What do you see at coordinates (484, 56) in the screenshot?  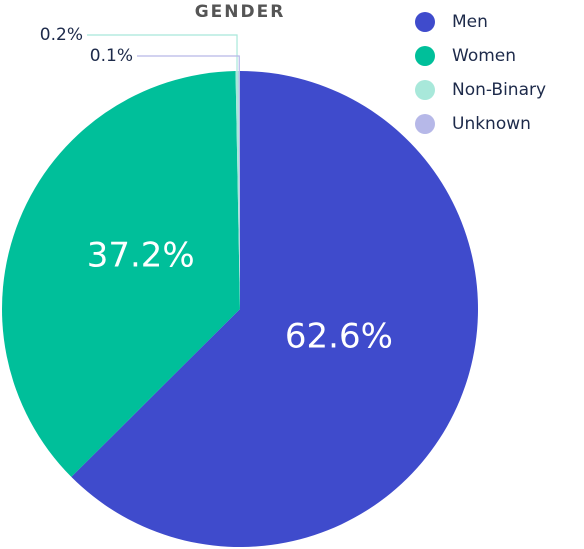 I see `legend-label: Women` at bounding box center [484, 56].